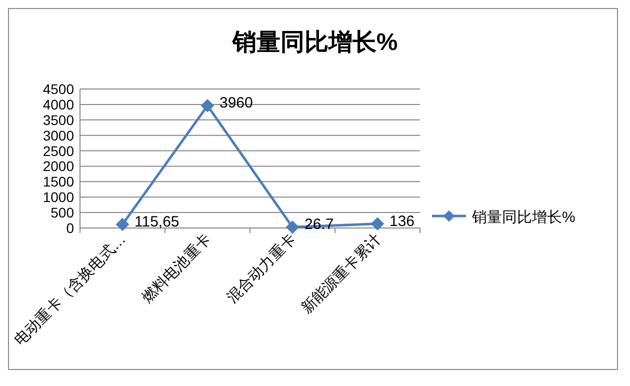 Image resolution: width=630 pixels, height=386 pixels. What do you see at coordinates (402, 221) in the screenshot?
I see `data-label: 136` at bounding box center [402, 221].